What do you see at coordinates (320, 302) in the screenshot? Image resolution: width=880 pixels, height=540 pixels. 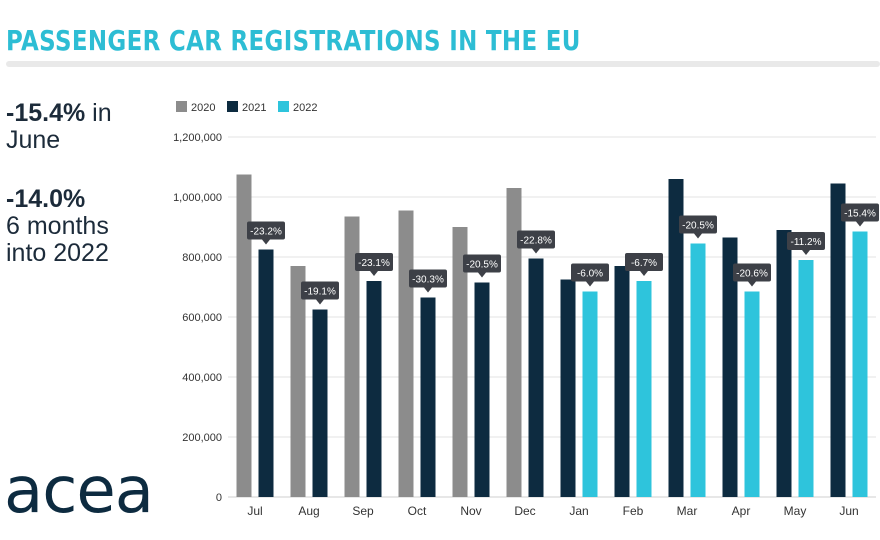 I see `callout-pointer-aug` at bounding box center [320, 302].